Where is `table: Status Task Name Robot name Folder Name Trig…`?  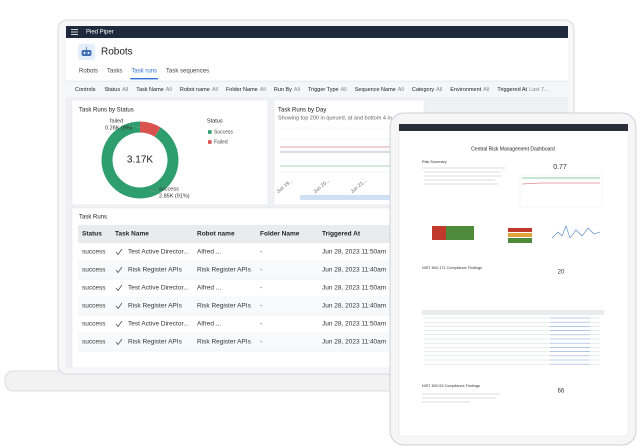
table: Status Task Name Robot name Folder Name Trig… is located at coordinates (250, 291).